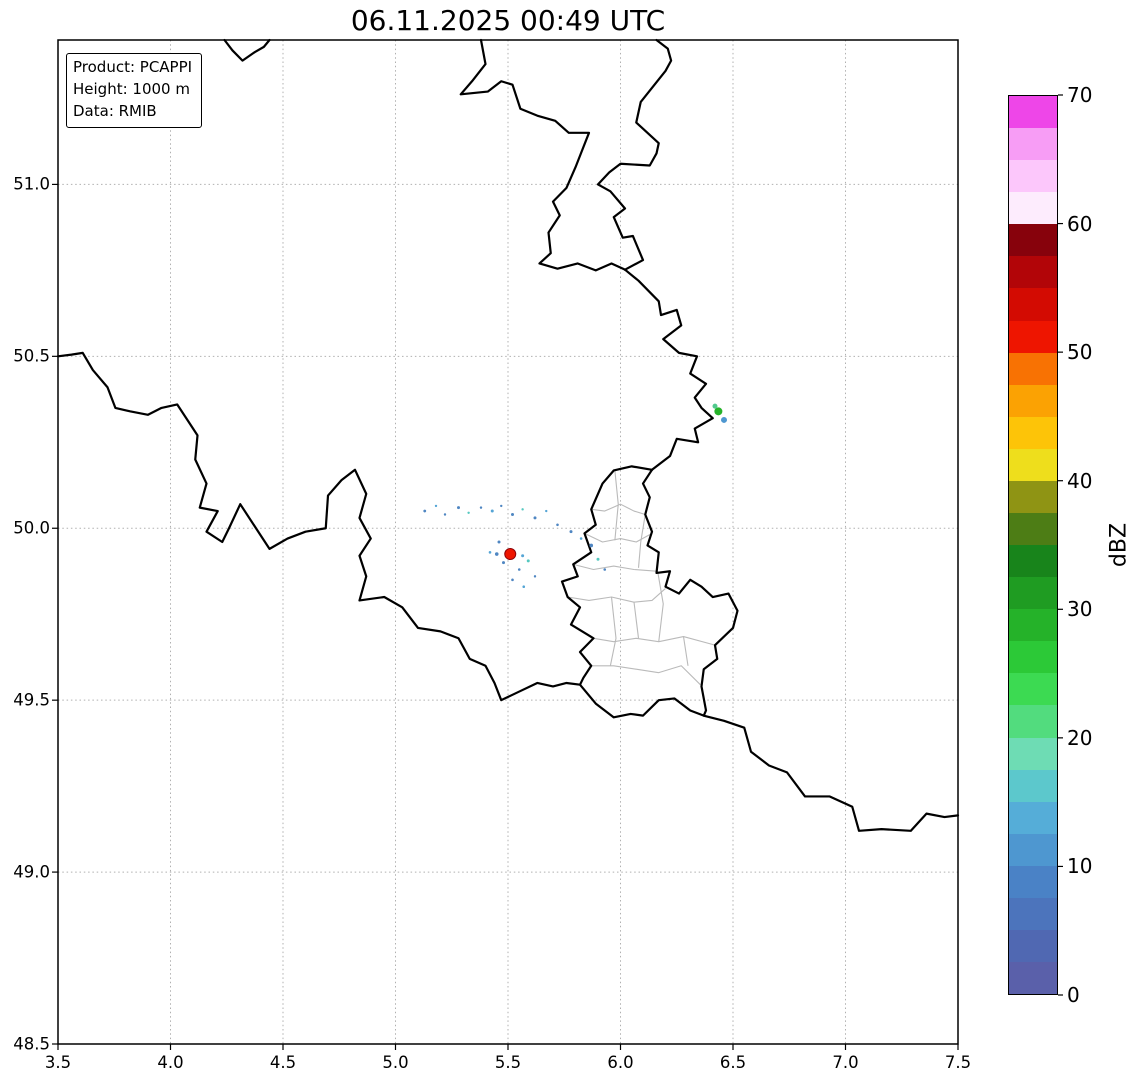 This screenshot has height=1084, width=1145. I want to click on y-tick-label: 49.5, so click(31, 700).